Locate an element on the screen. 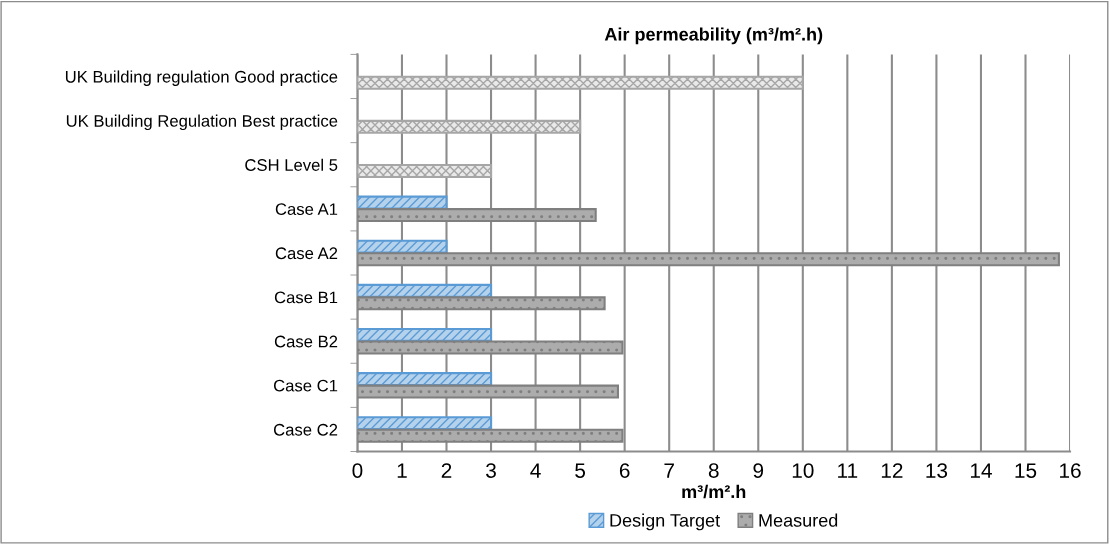  x-tick-label: 14 is located at coordinates (981, 470).